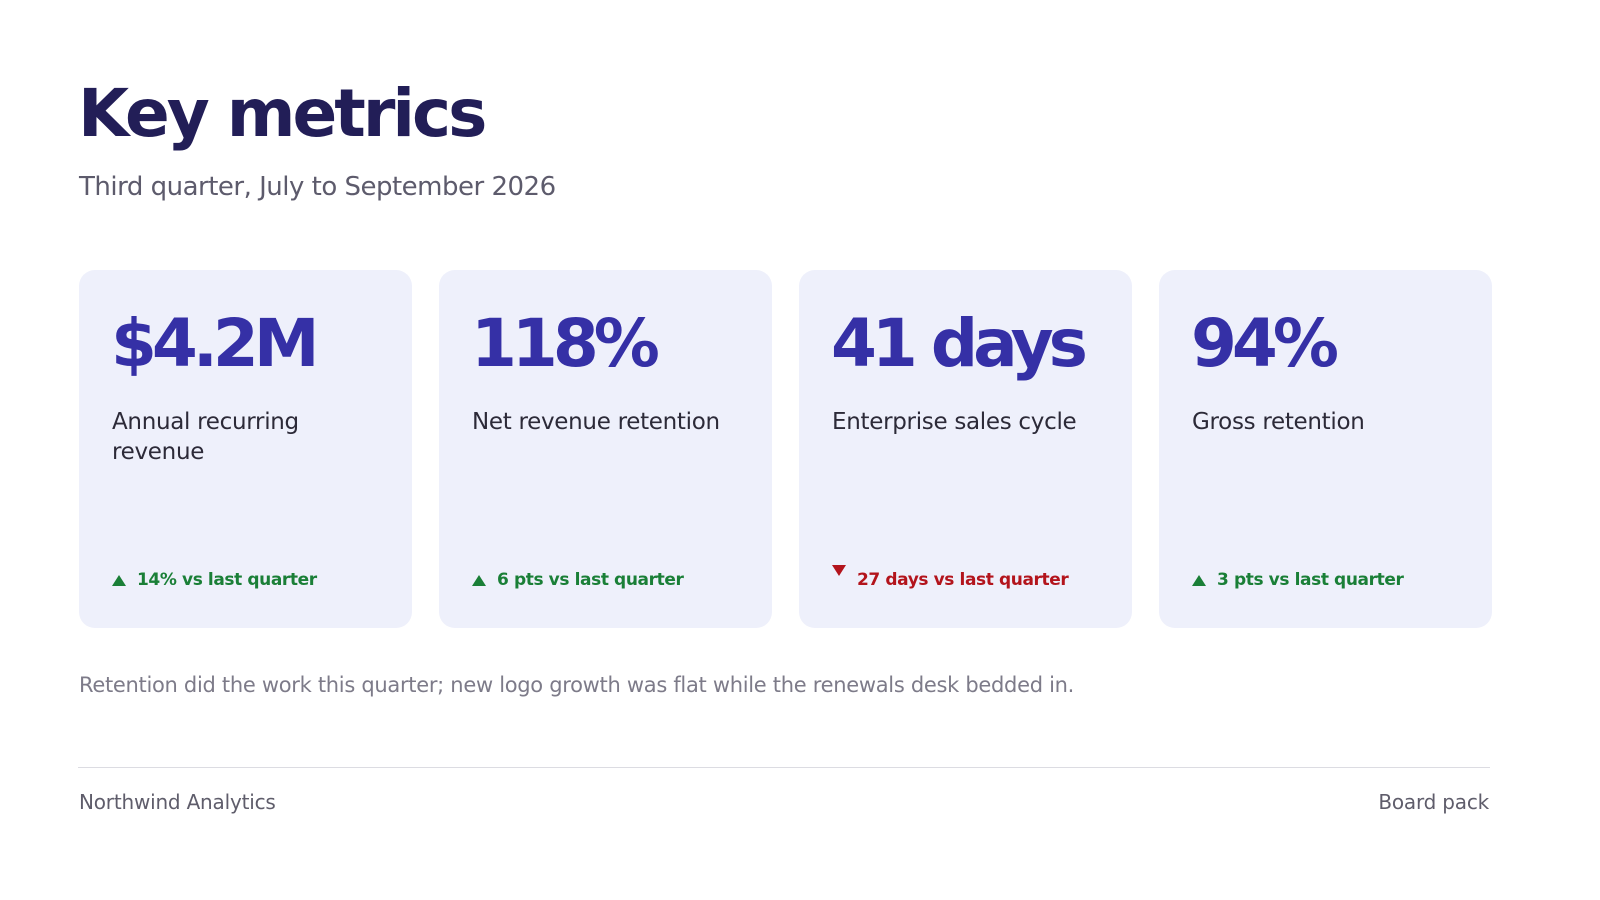 The width and height of the screenshot is (1600, 900). Describe the element at coordinates (1310, 580) in the screenshot. I see `metric-delta-text: 3 pts vs last quarter` at that location.